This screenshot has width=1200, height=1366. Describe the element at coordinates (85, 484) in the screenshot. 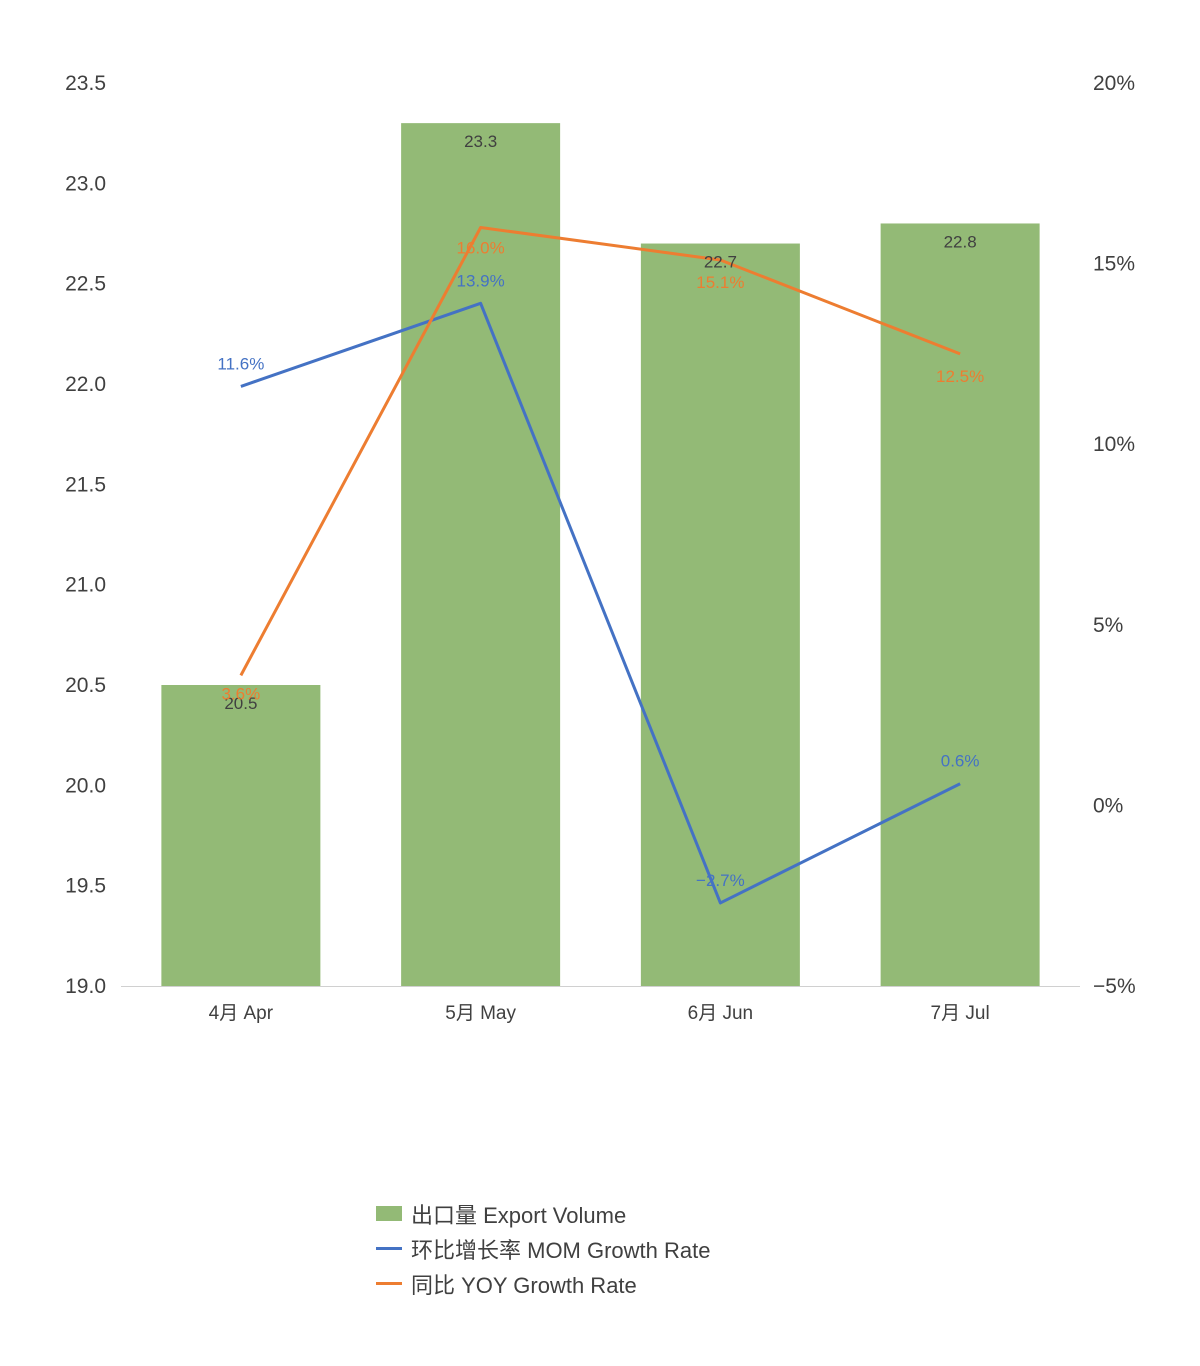

I see `y-left-tick-label: 21.5` at that location.